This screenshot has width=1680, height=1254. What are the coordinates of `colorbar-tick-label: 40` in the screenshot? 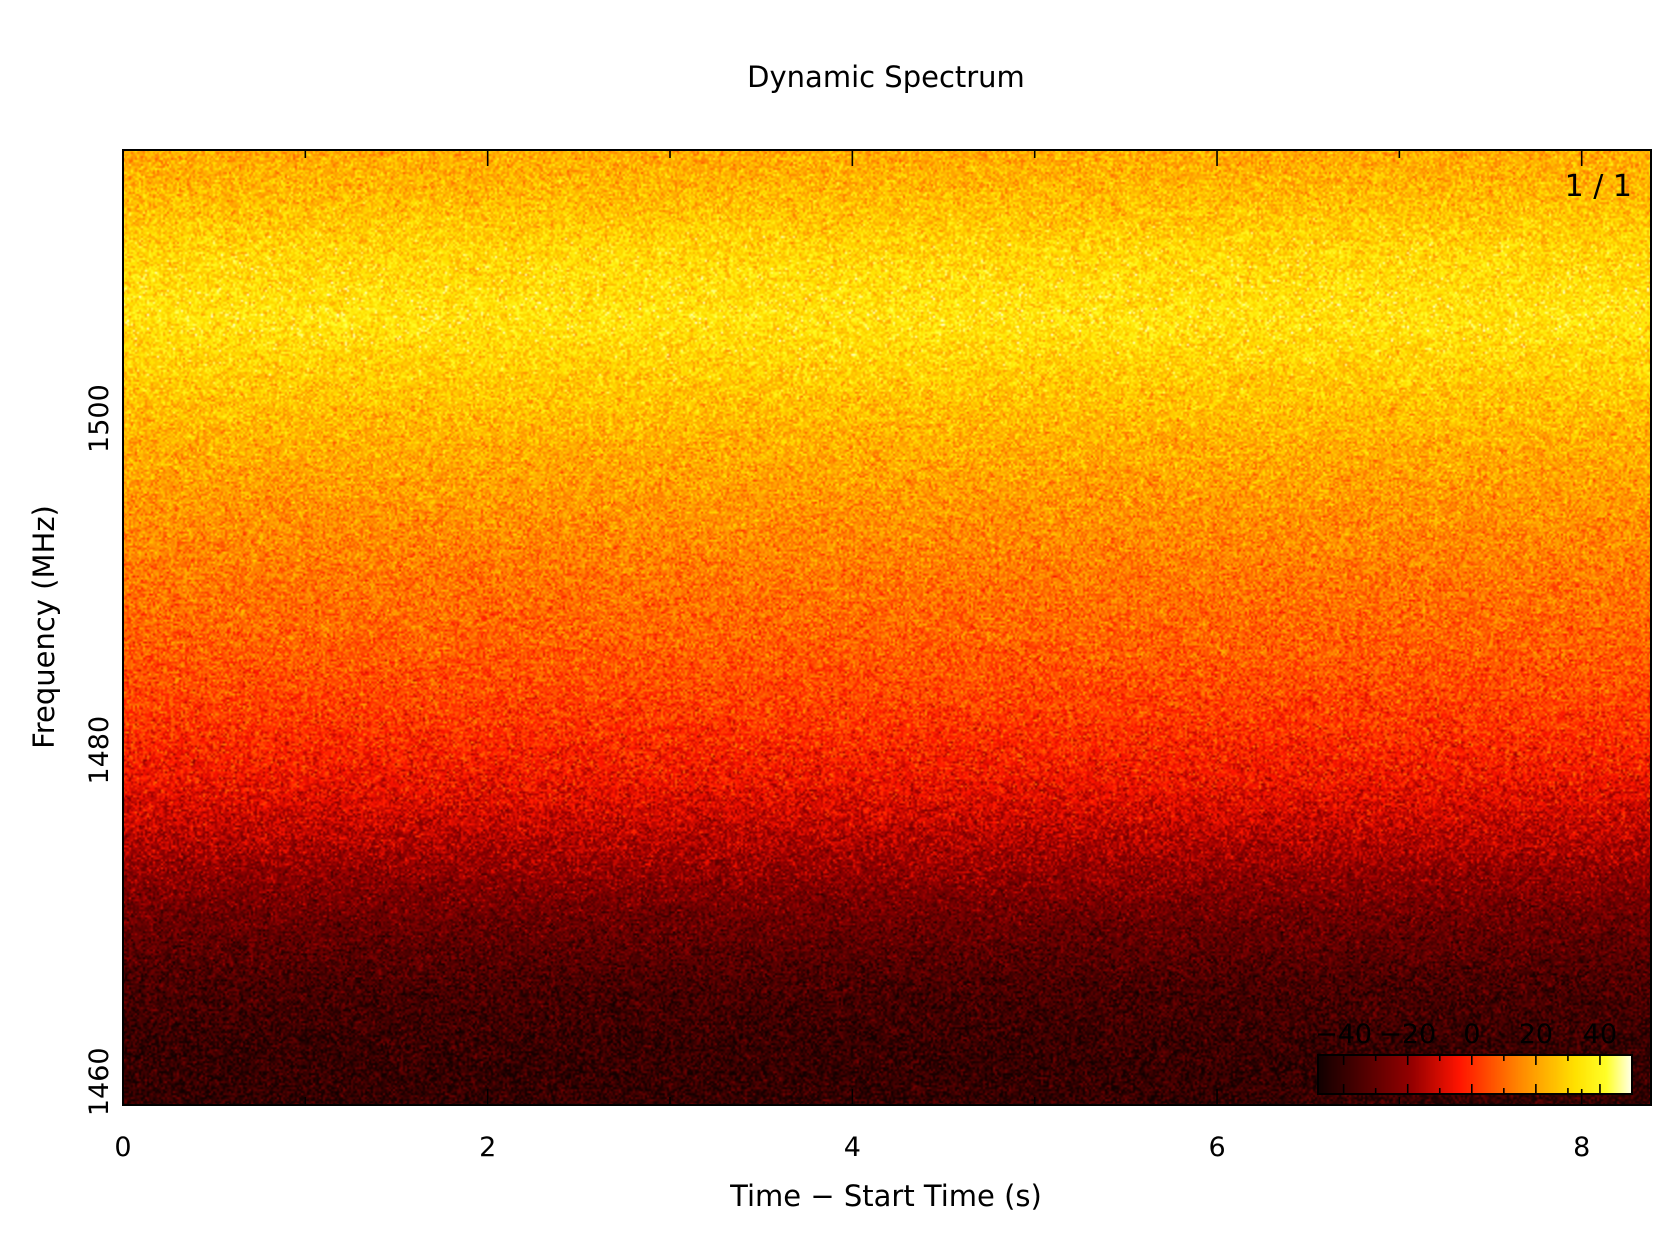 It's located at (1600, 1034).